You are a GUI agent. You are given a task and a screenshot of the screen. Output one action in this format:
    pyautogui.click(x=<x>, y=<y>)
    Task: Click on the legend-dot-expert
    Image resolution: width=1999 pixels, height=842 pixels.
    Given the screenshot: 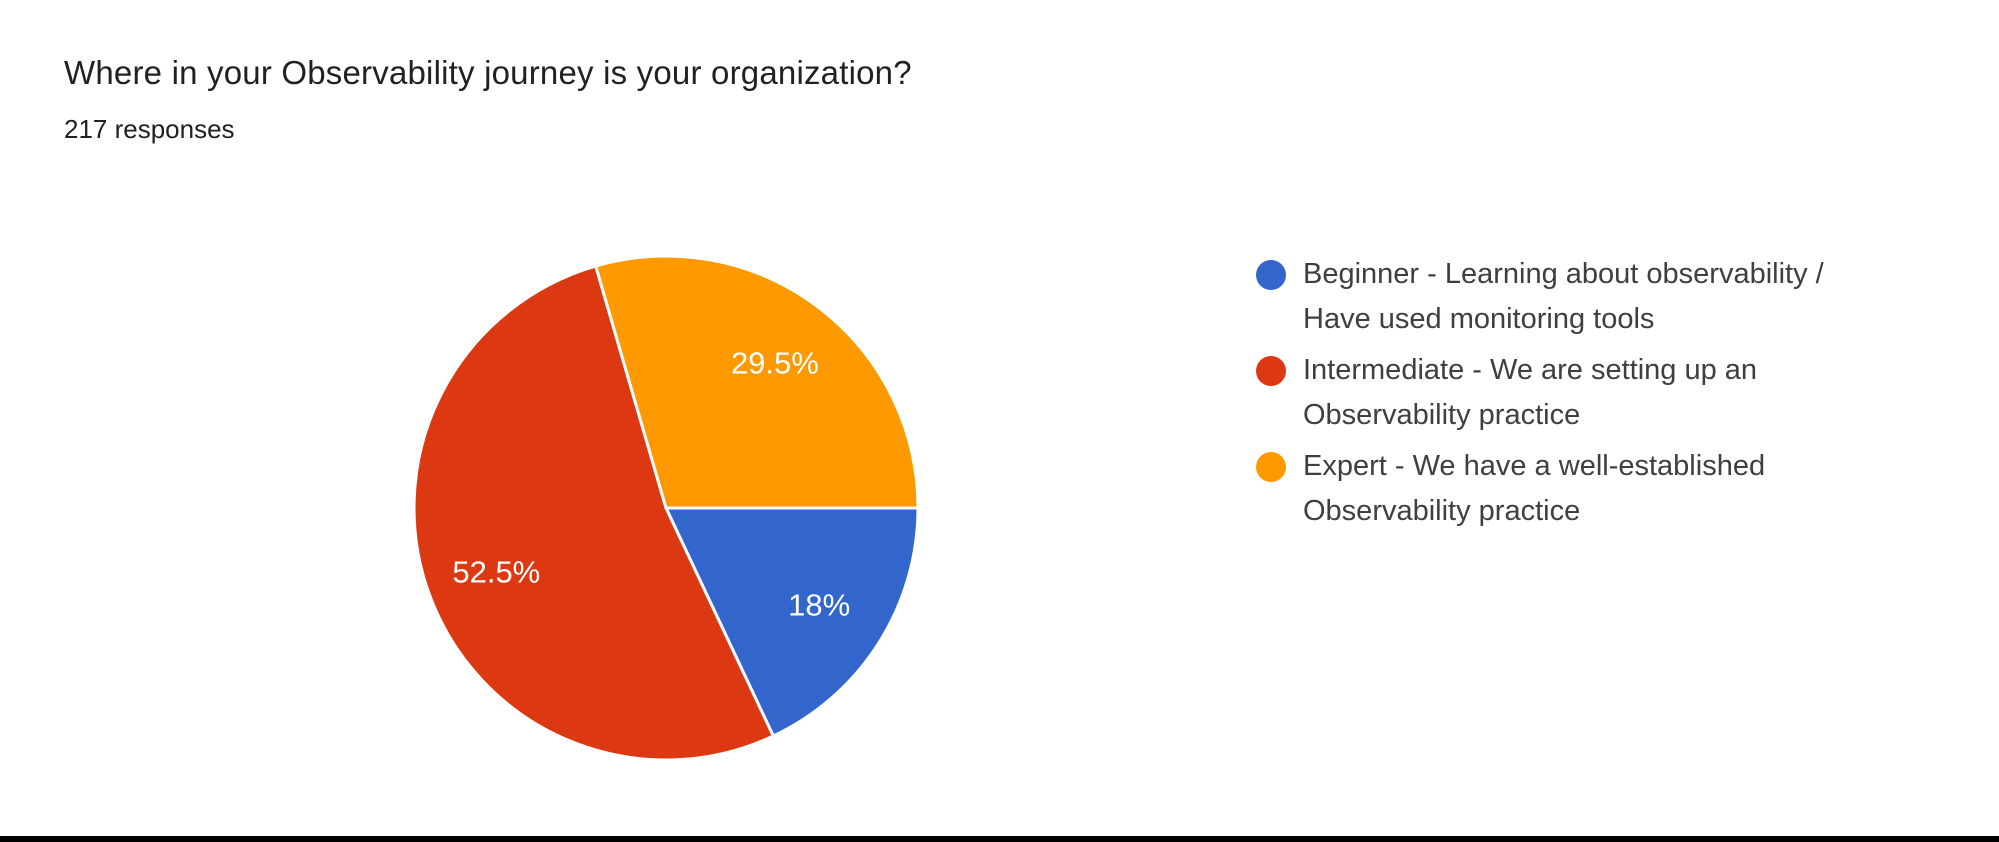 What is the action you would take?
    pyautogui.click(x=1271, y=467)
    